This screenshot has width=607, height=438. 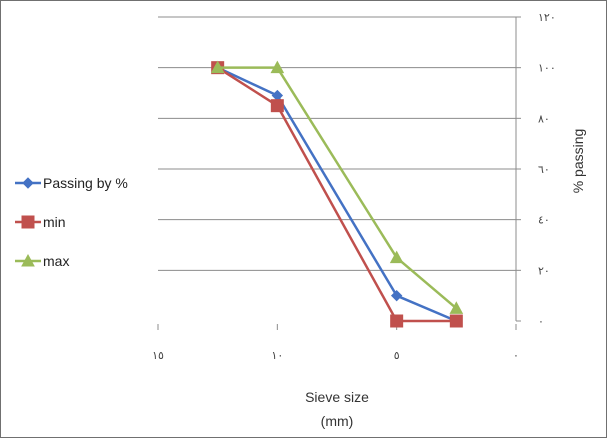 What do you see at coordinates (544, 220) in the screenshot?
I see `y-tick-label: ٤٠` at bounding box center [544, 220].